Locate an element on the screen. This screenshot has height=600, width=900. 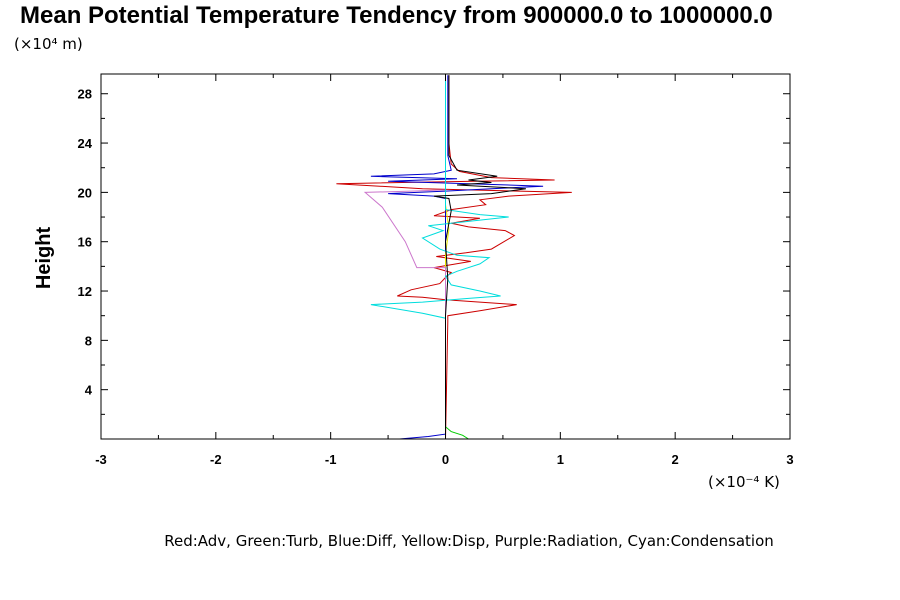
series-line-radiation is located at coordinates (404, 257).